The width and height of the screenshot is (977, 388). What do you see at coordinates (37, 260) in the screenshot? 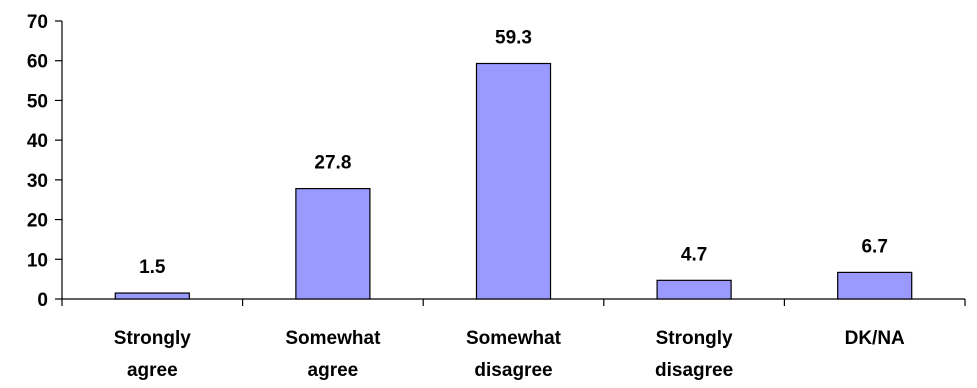
I see `y-tick-label: 10` at bounding box center [37, 260].